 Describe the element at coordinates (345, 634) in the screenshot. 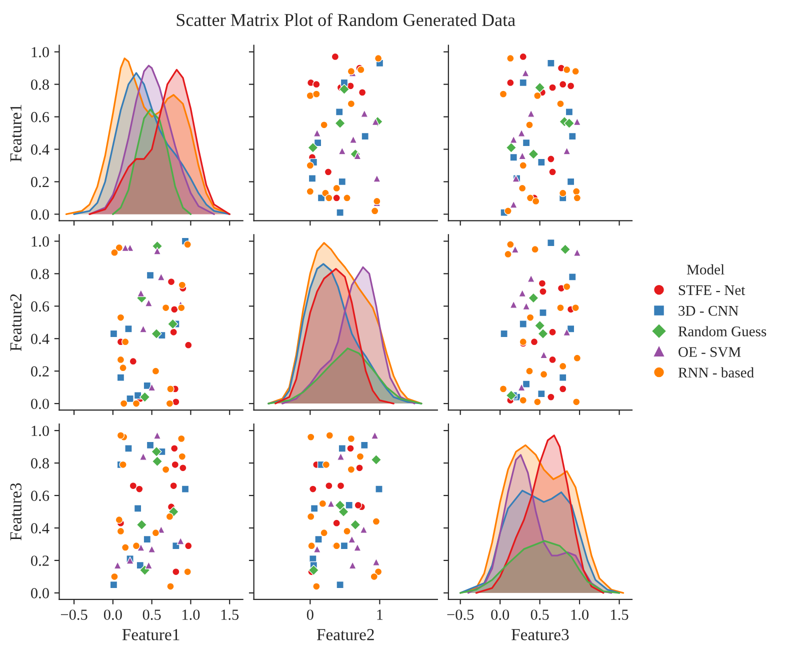

I see `x-axis-title: Feature2` at that location.